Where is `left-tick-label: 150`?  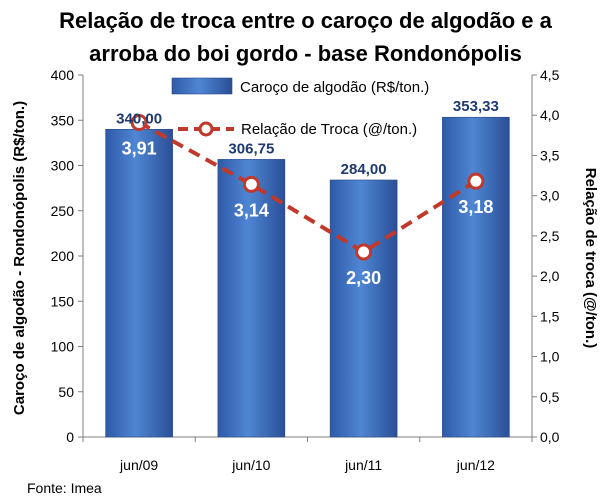
left-tick-label: 150 is located at coordinates (63, 301).